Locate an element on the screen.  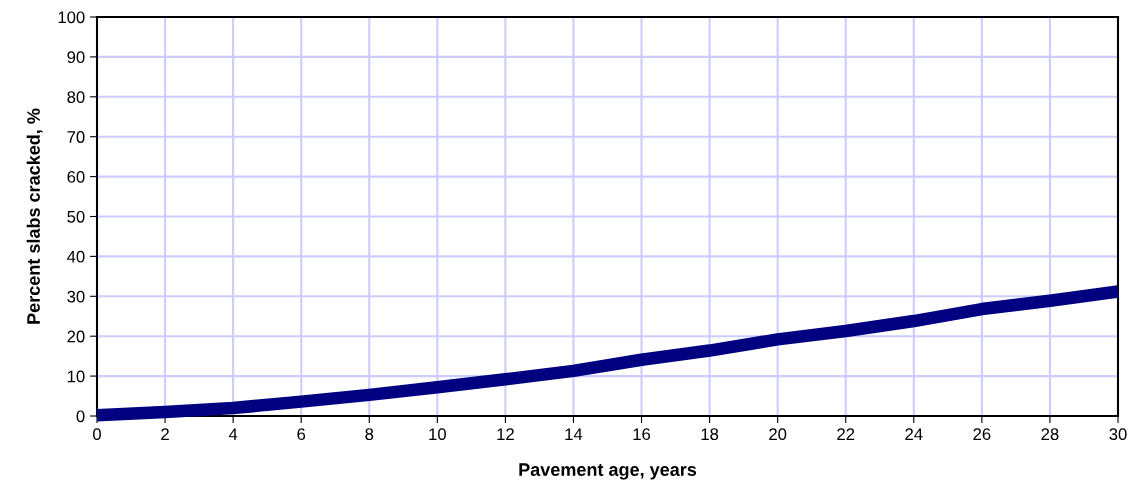
y-tick-label: 30 is located at coordinates (76, 296).